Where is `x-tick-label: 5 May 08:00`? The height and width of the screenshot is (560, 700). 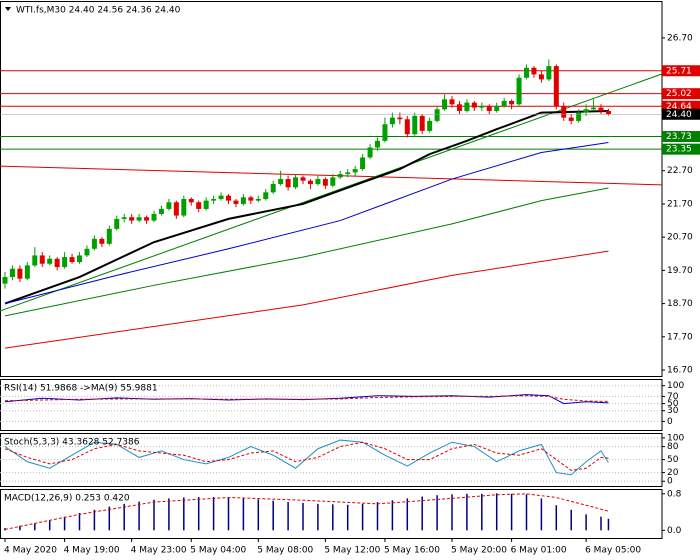 x-tick-label: 5 May 08:00 is located at coordinates (285, 551).